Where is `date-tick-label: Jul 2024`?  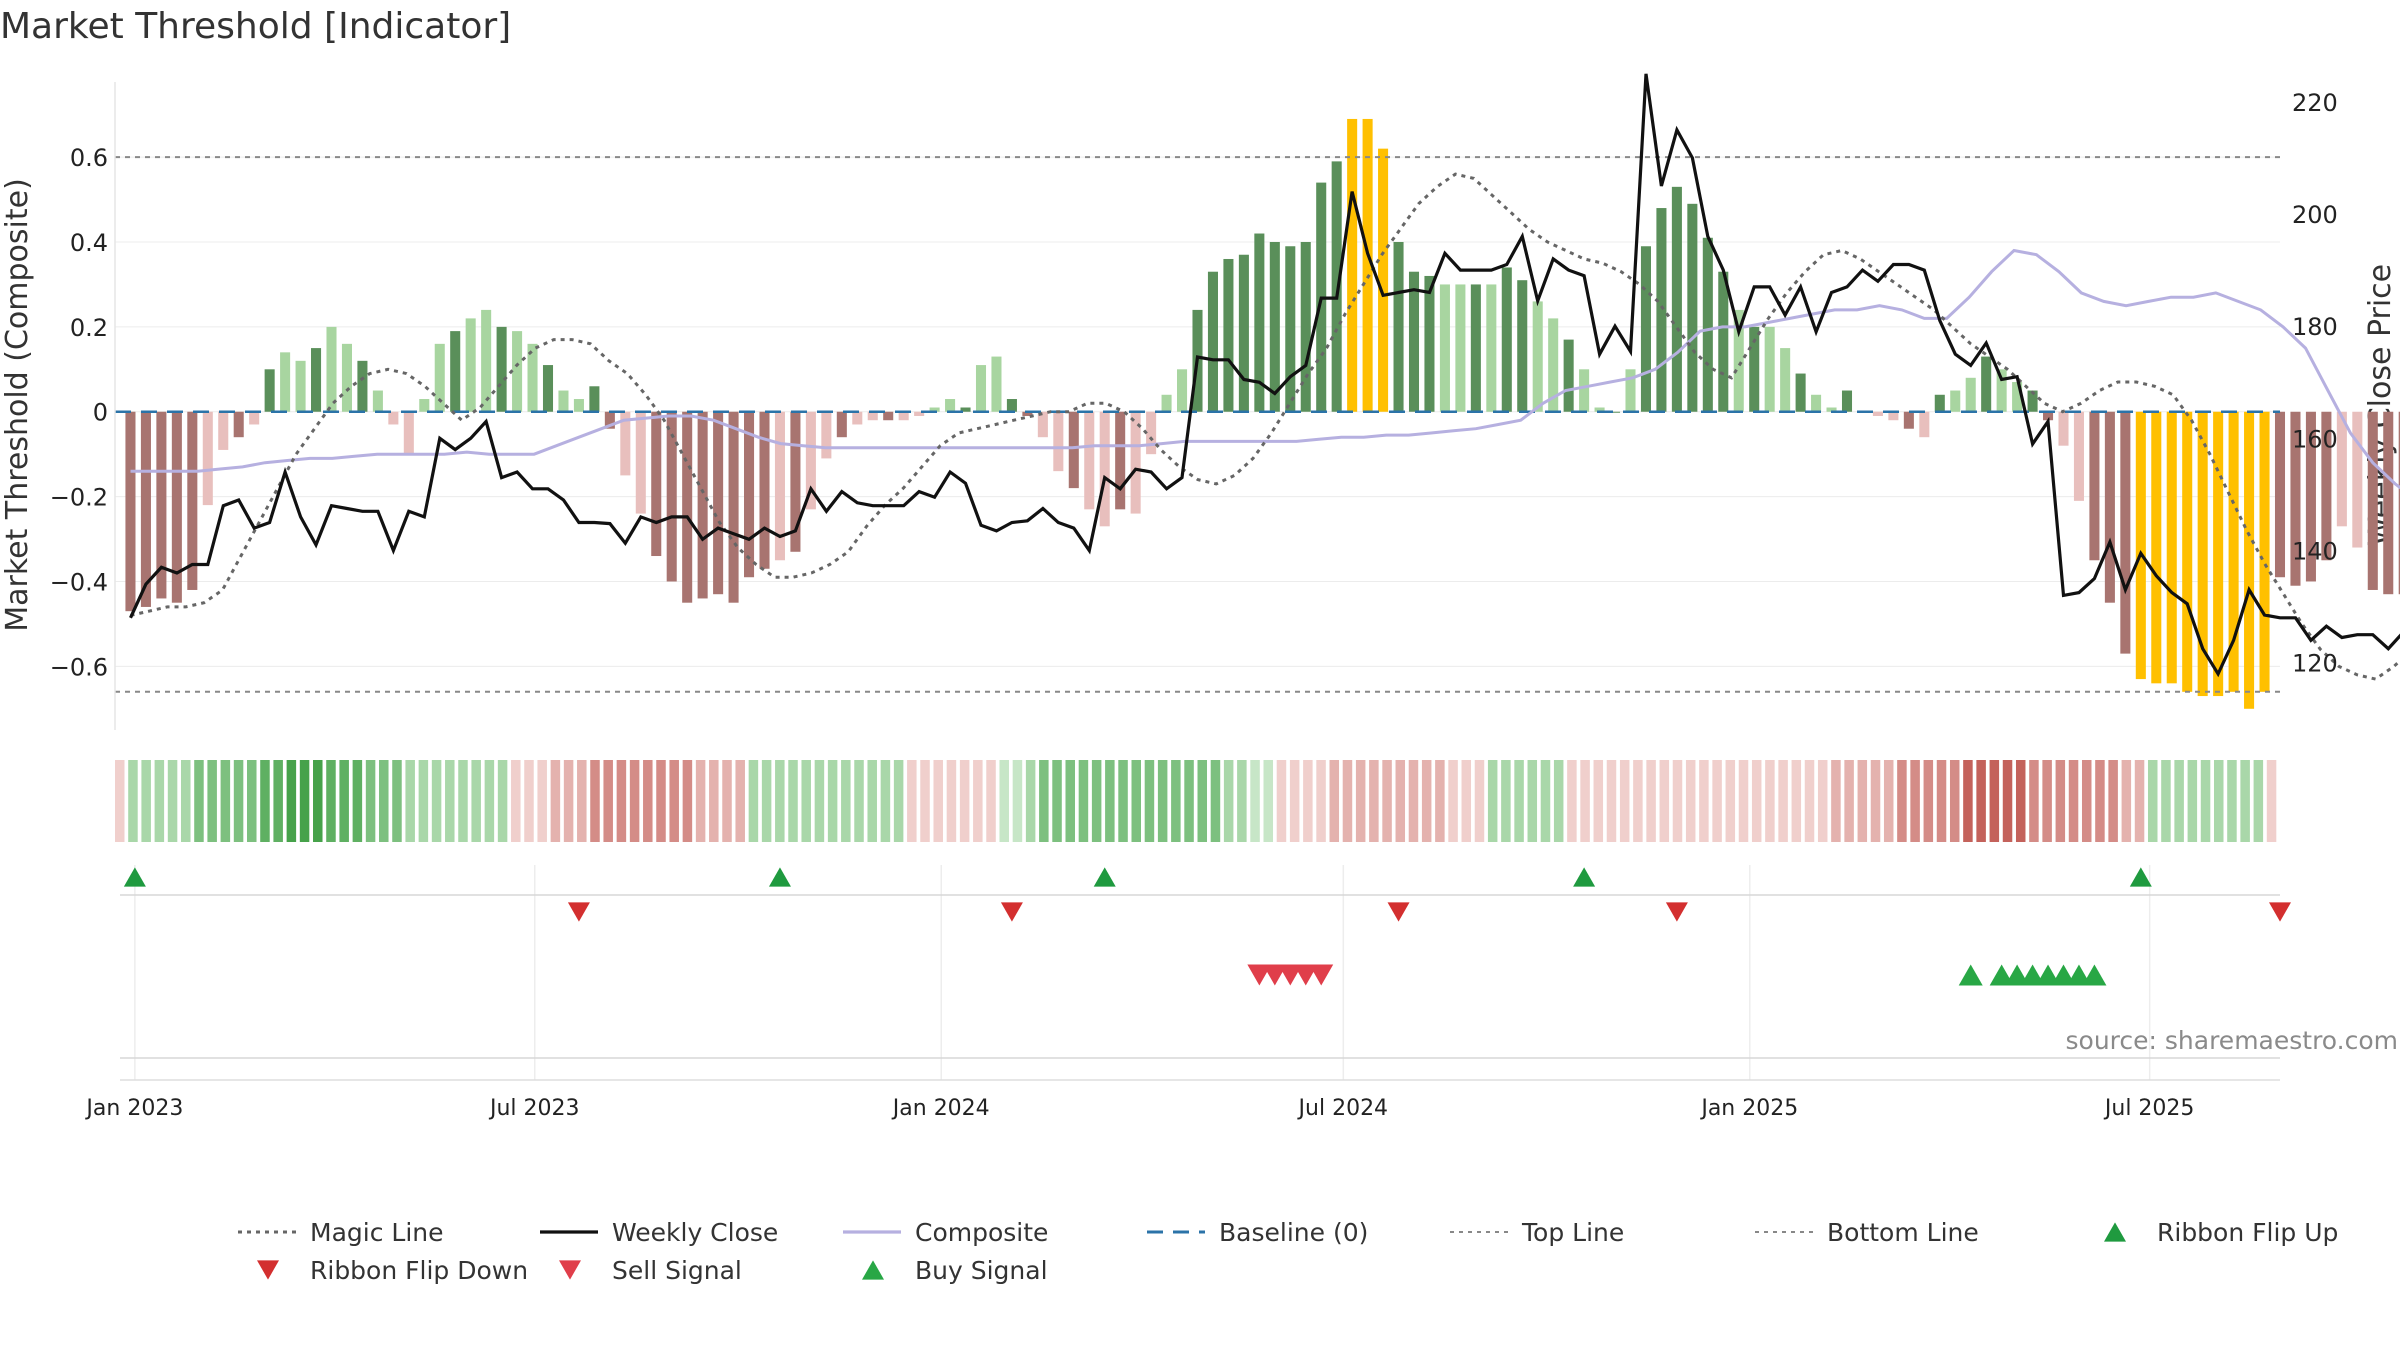
date-tick-label: Jul 2024 is located at coordinates (1343, 1108).